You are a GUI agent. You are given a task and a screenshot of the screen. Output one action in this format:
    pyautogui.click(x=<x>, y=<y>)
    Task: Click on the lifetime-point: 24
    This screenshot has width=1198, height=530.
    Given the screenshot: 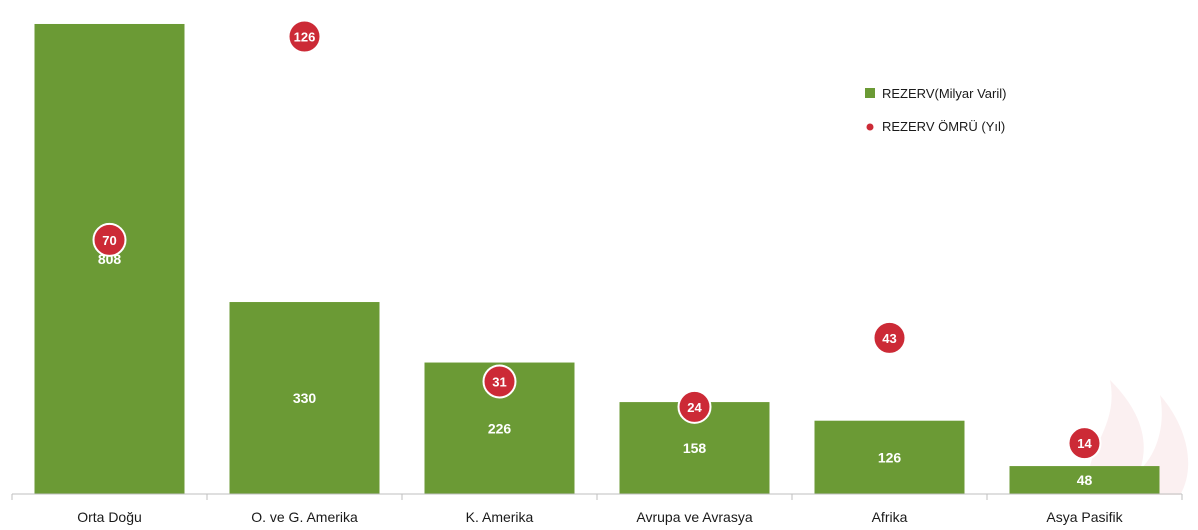 What is the action you would take?
    pyautogui.click(x=695, y=407)
    